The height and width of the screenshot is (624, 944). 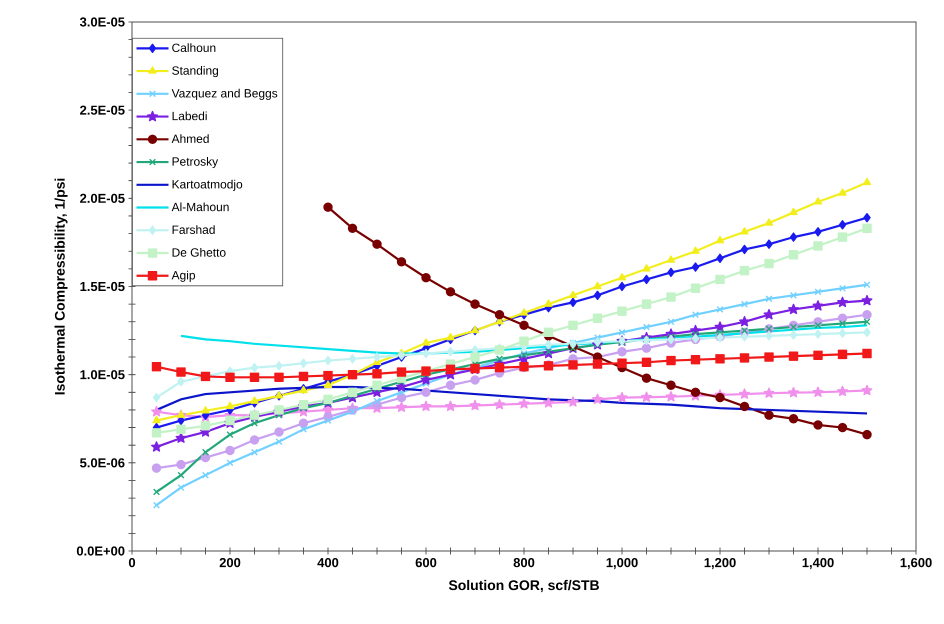 I want to click on x-tick-label: 1,200, so click(x=720, y=564).